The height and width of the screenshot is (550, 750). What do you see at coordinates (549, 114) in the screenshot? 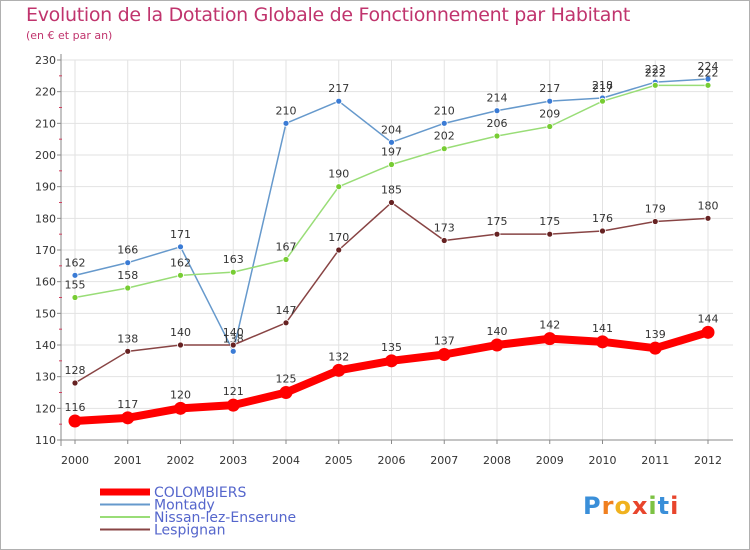
I see `data-label: 209` at bounding box center [549, 114].